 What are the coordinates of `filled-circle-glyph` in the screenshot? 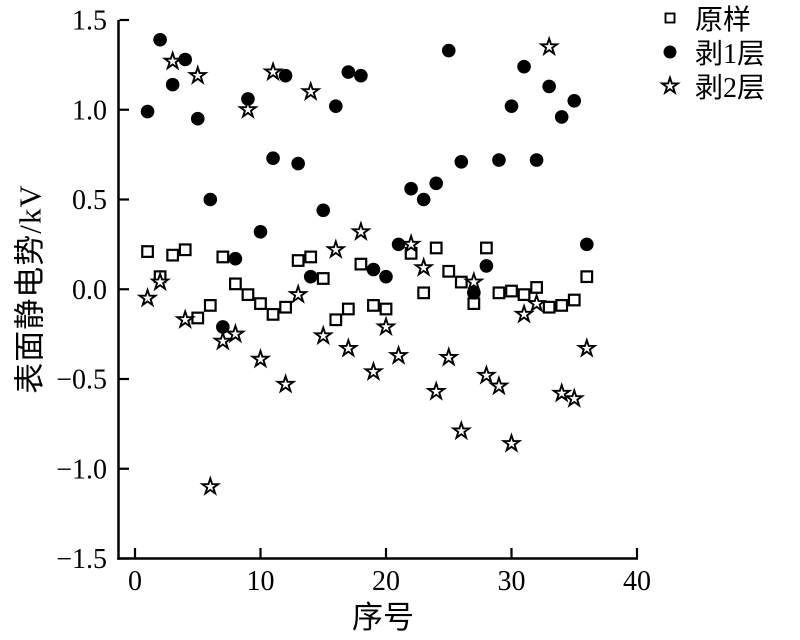 It's located at (670, 52).